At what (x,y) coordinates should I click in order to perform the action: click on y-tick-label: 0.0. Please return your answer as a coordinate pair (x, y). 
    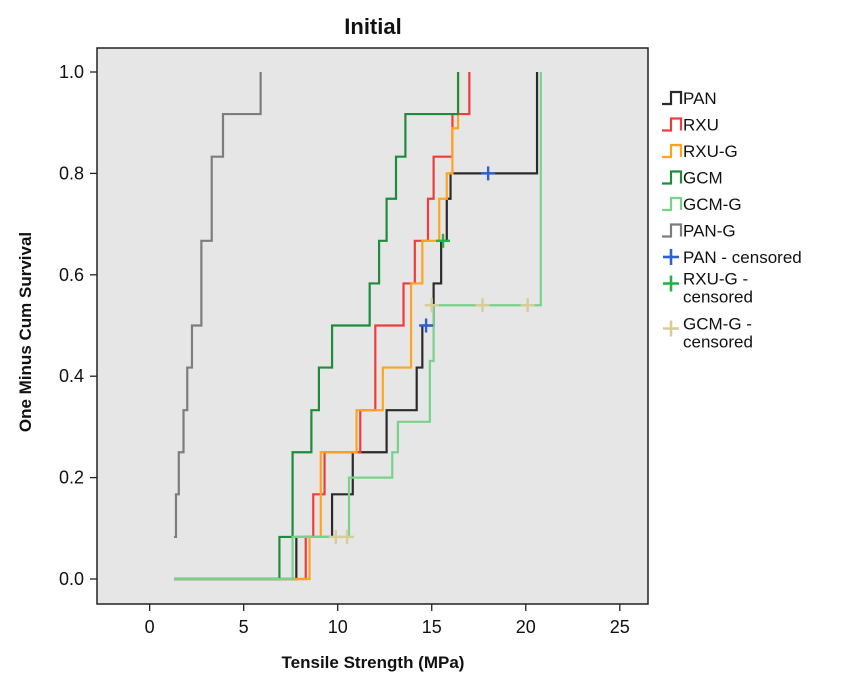
    Looking at the image, I should click on (71, 579).